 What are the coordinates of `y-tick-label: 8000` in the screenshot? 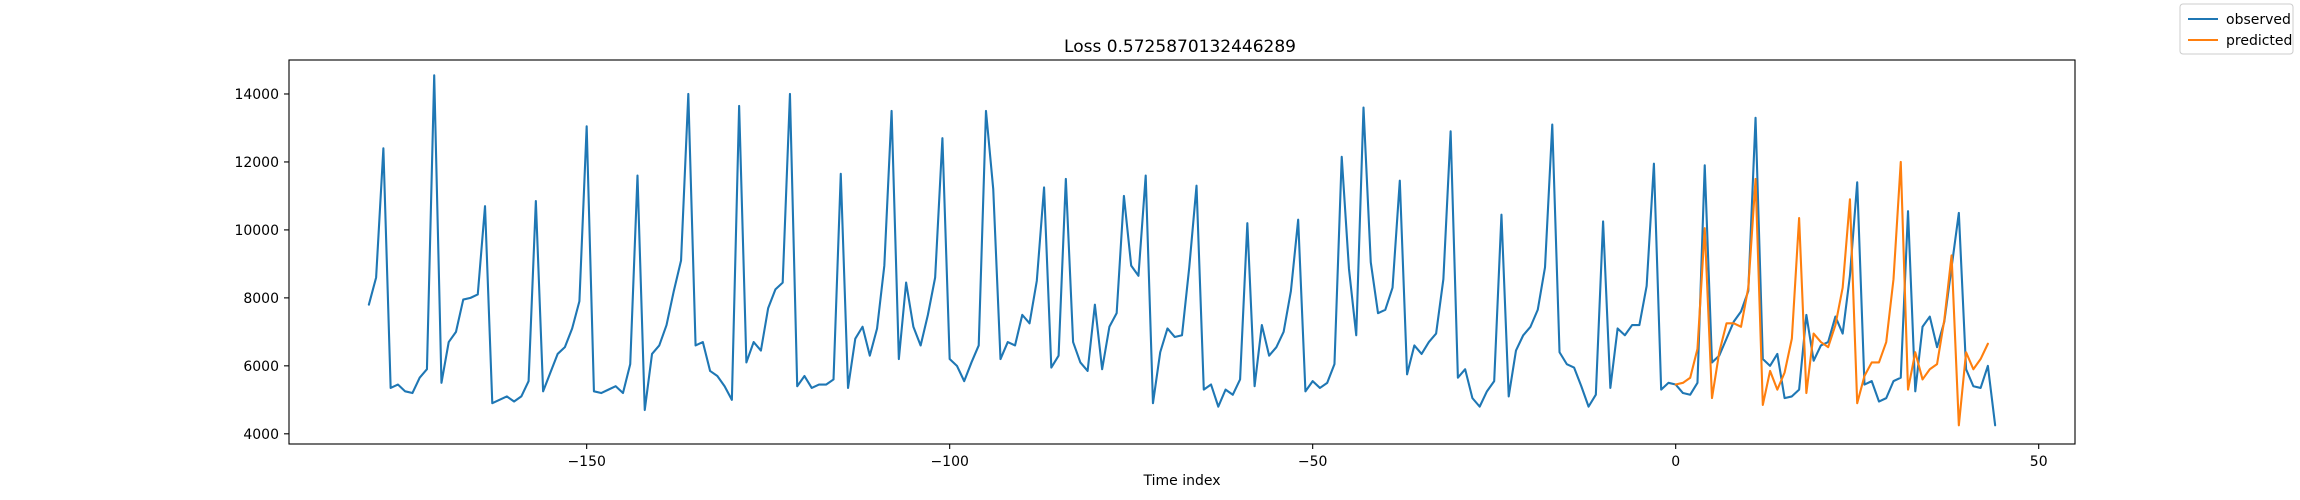 It's located at (261, 299).